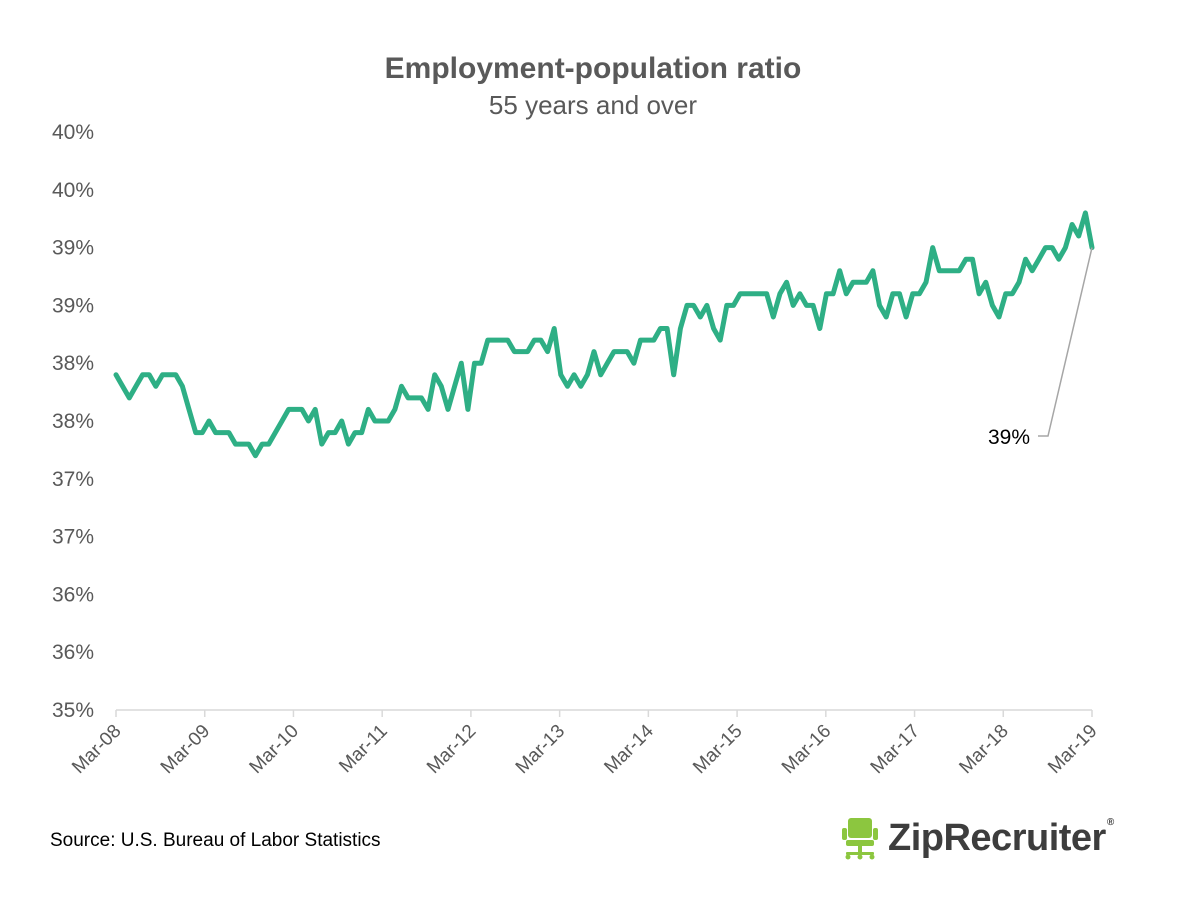  I want to click on x-tick-label: Mar-17, so click(895, 749).